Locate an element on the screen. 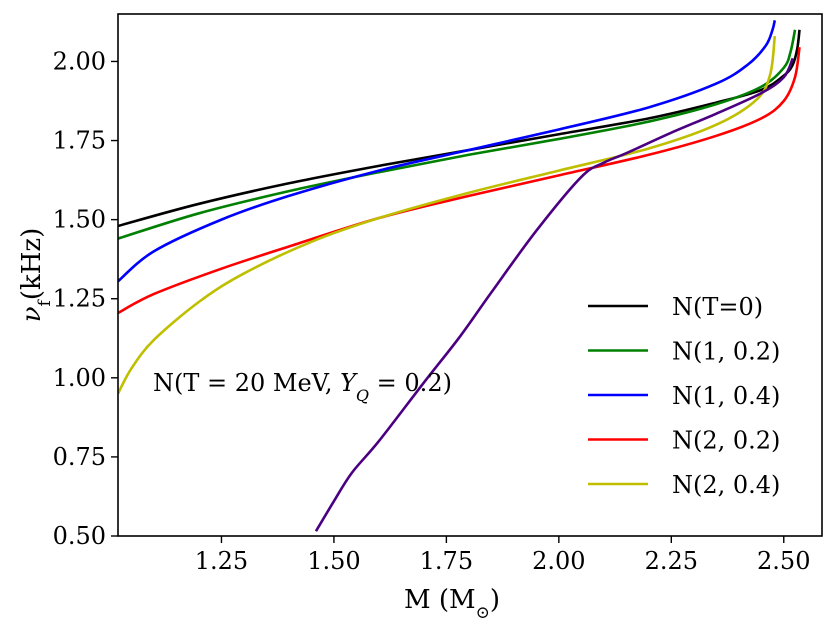 This screenshot has height=627, width=830. x-tick-label: 1.25 is located at coordinates (221, 561).